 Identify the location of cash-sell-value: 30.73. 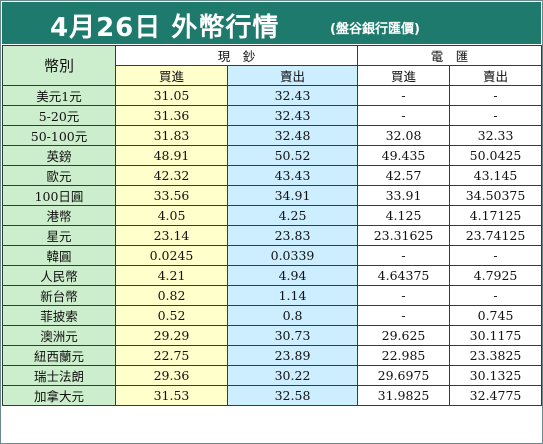
(292, 335).